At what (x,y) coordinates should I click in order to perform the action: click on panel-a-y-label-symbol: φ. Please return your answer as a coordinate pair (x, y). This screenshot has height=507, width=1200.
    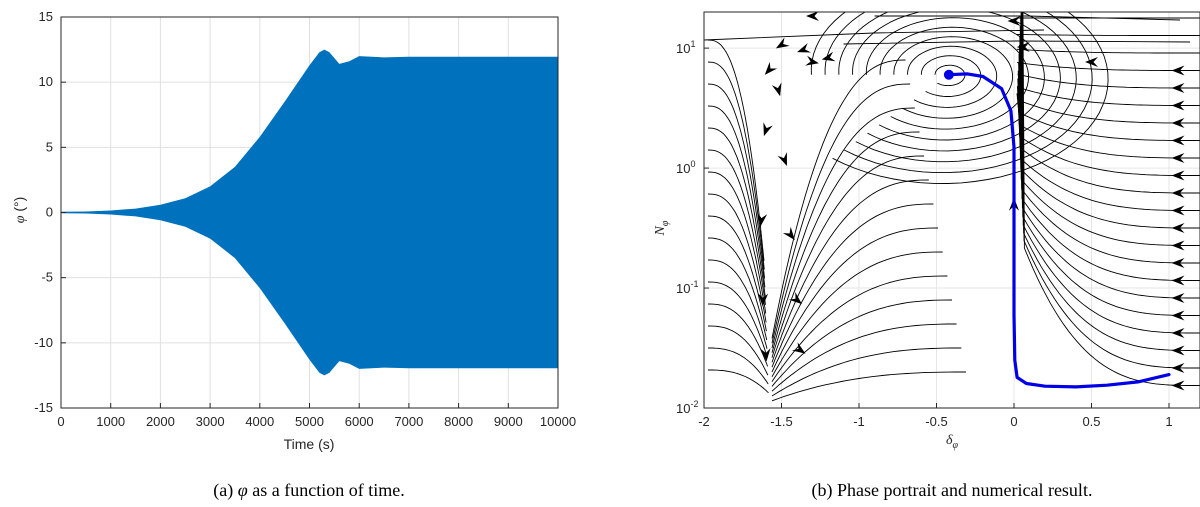
    Looking at the image, I should click on (20, 219).